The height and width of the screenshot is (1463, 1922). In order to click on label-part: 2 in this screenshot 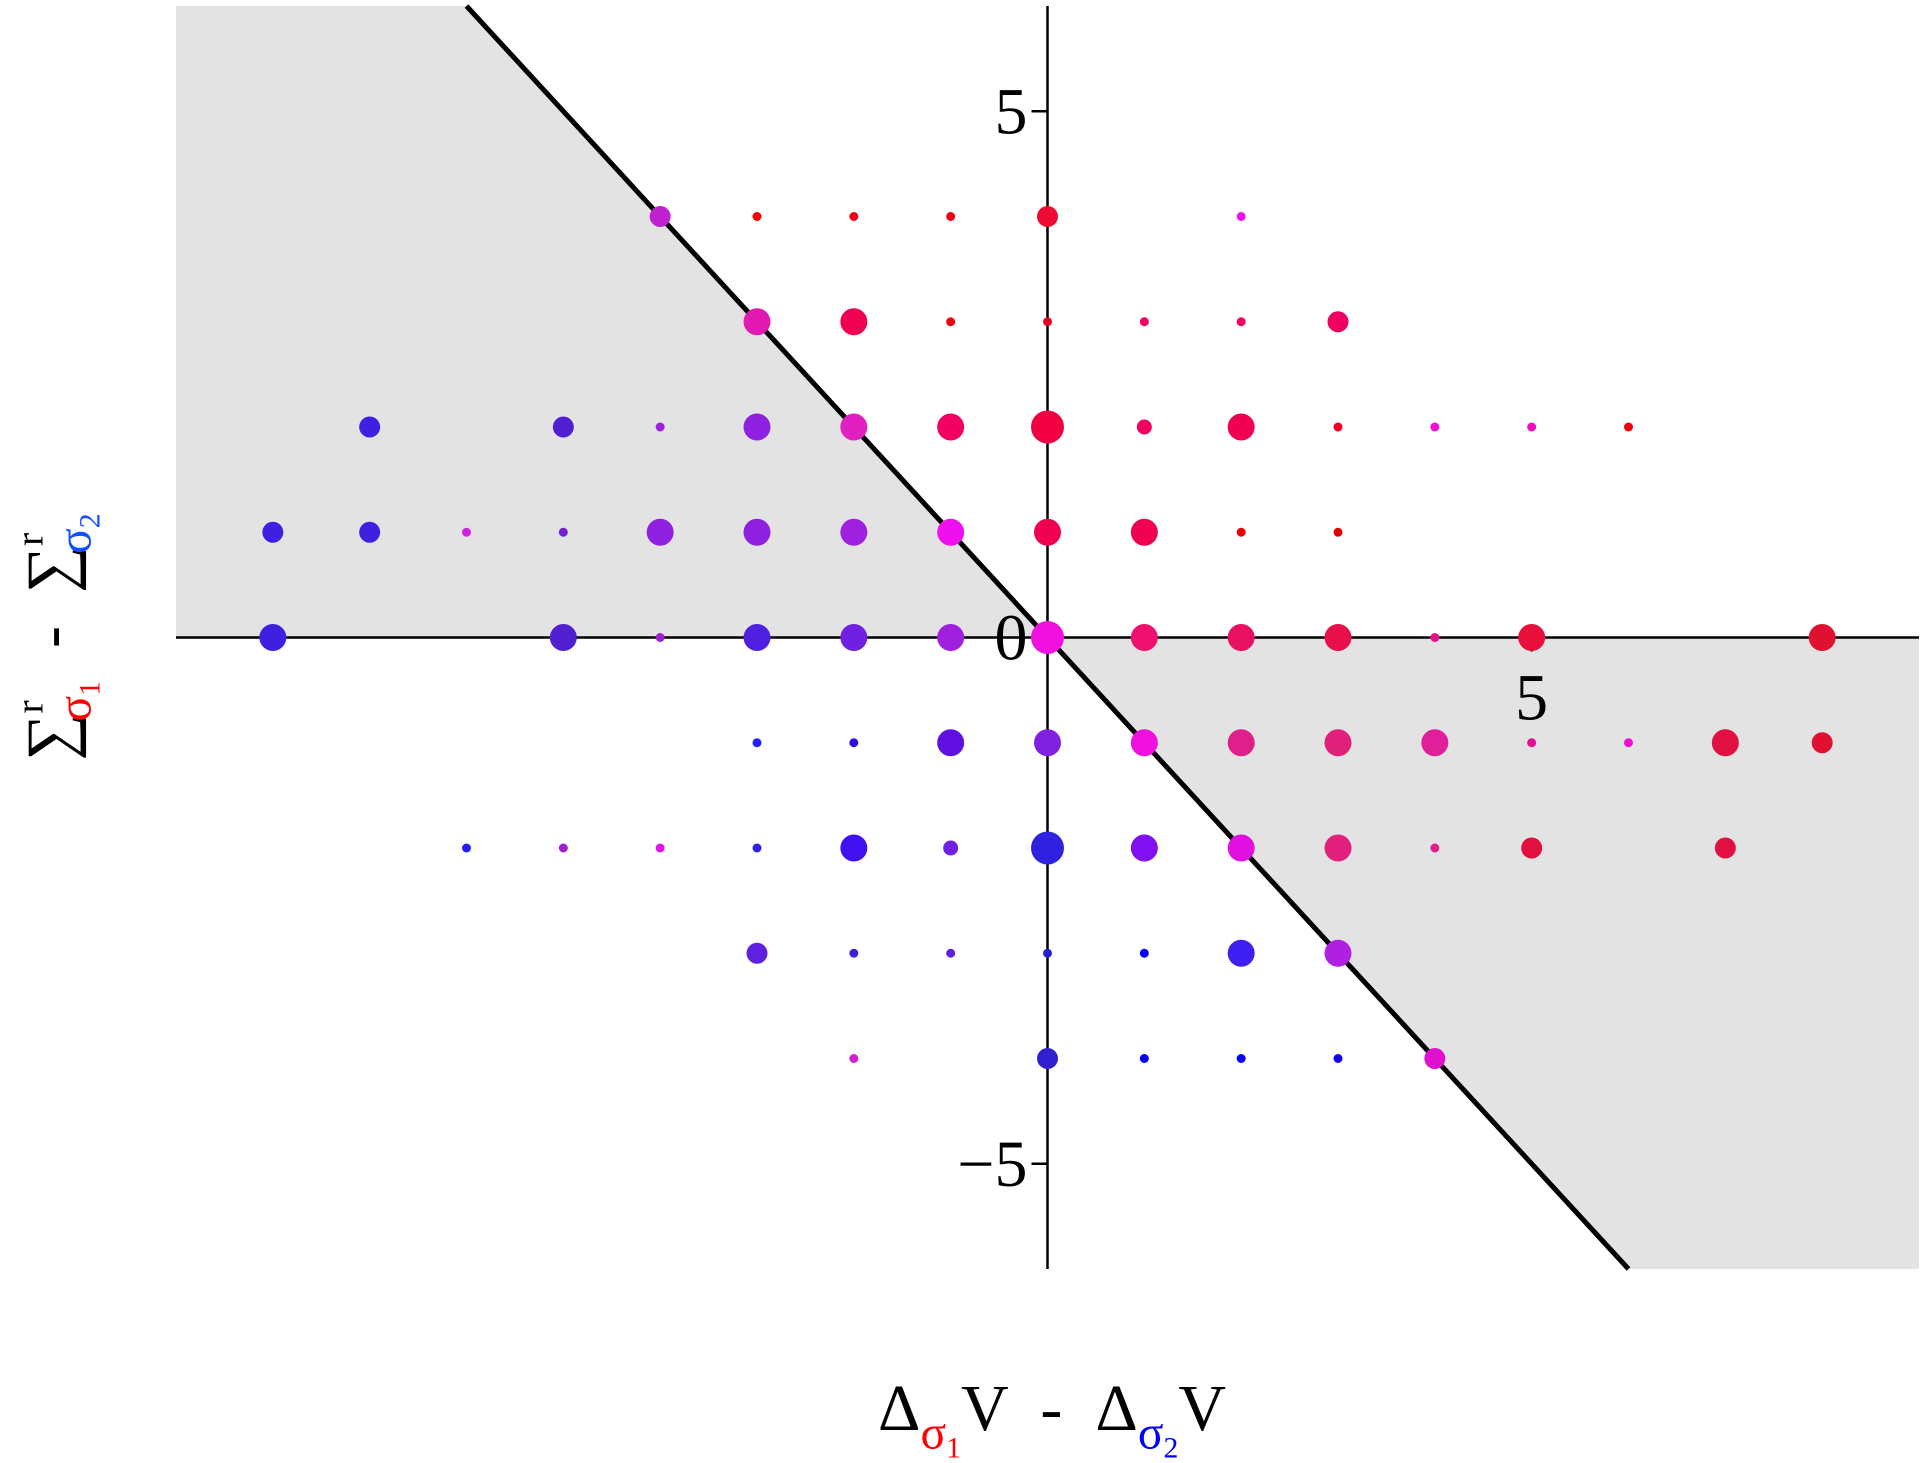, I will do `click(91, 520)`.